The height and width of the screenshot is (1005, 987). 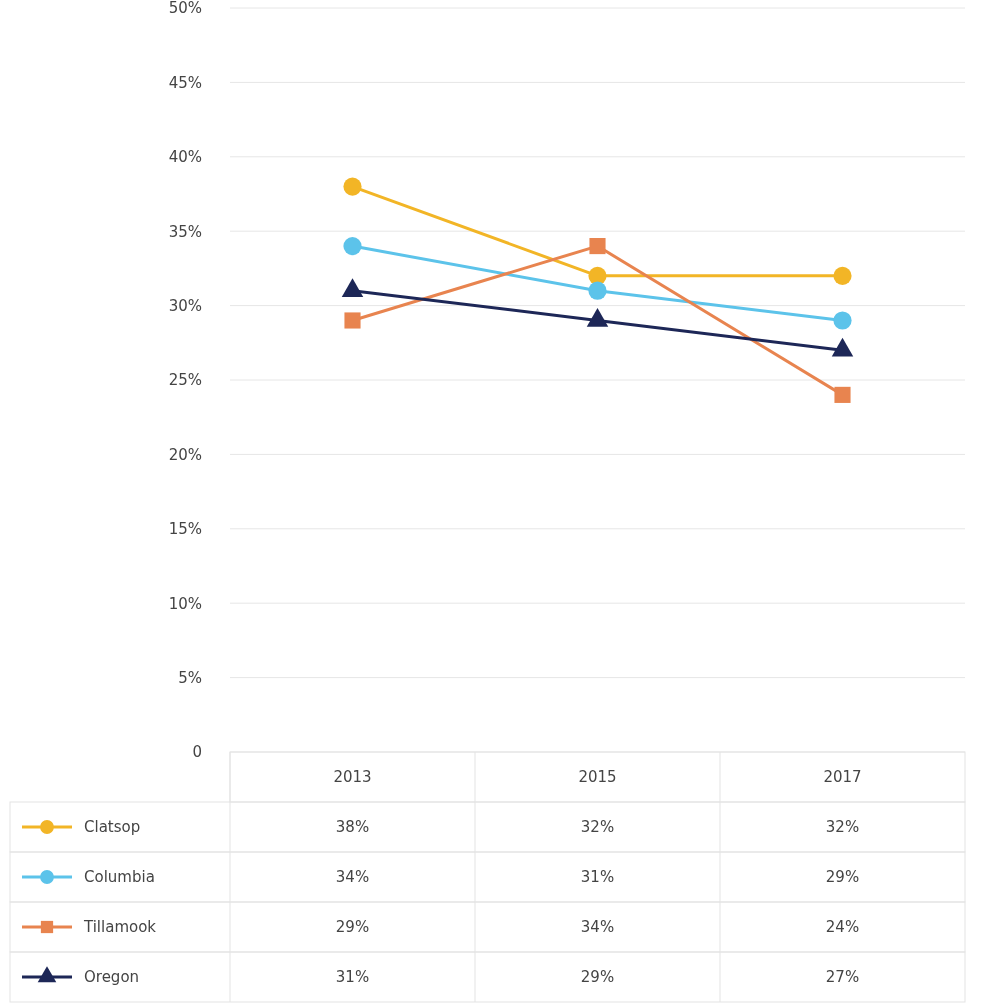 What do you see at coordinates (119, 877) in the screenshot?
I see `legend-label: Columbia` at bounding box center [119, 877].